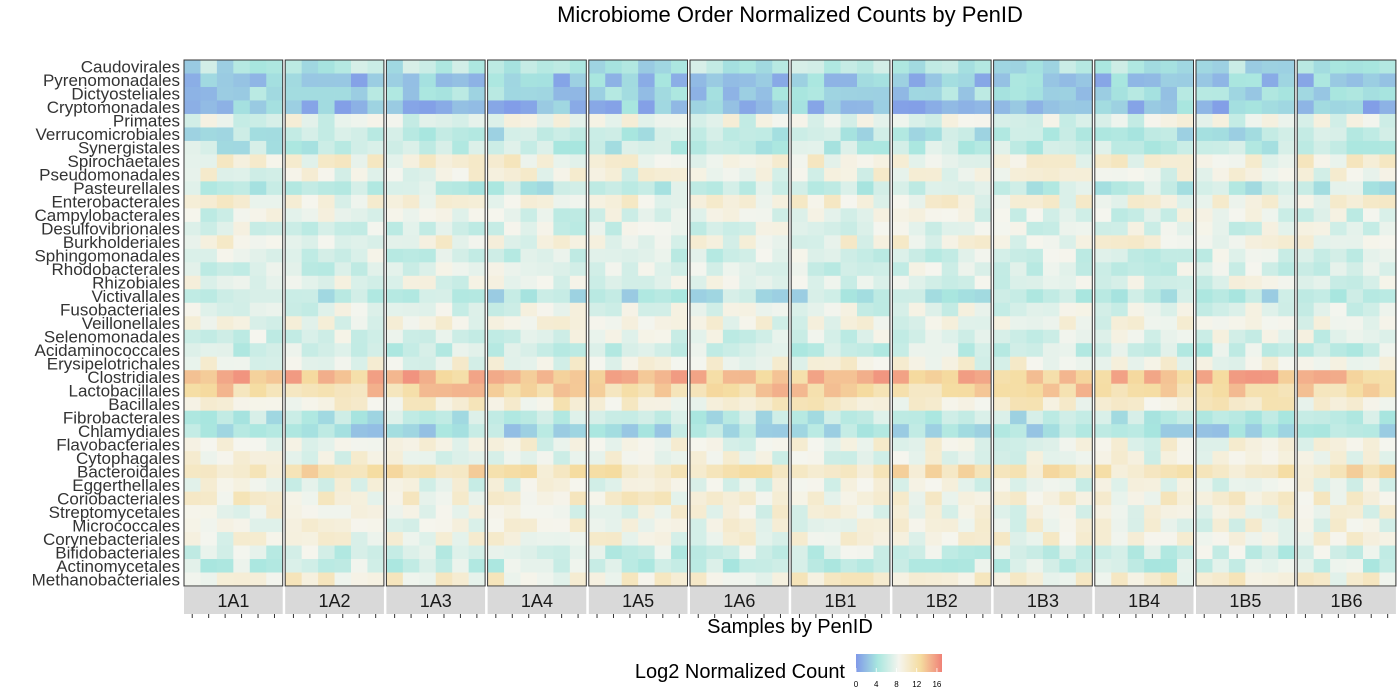 The image size is (1400, 700). What do you see at coordinates (146, 121) in the screenshot?
I see `row-label: Primates` at bounding box center [146, 121].